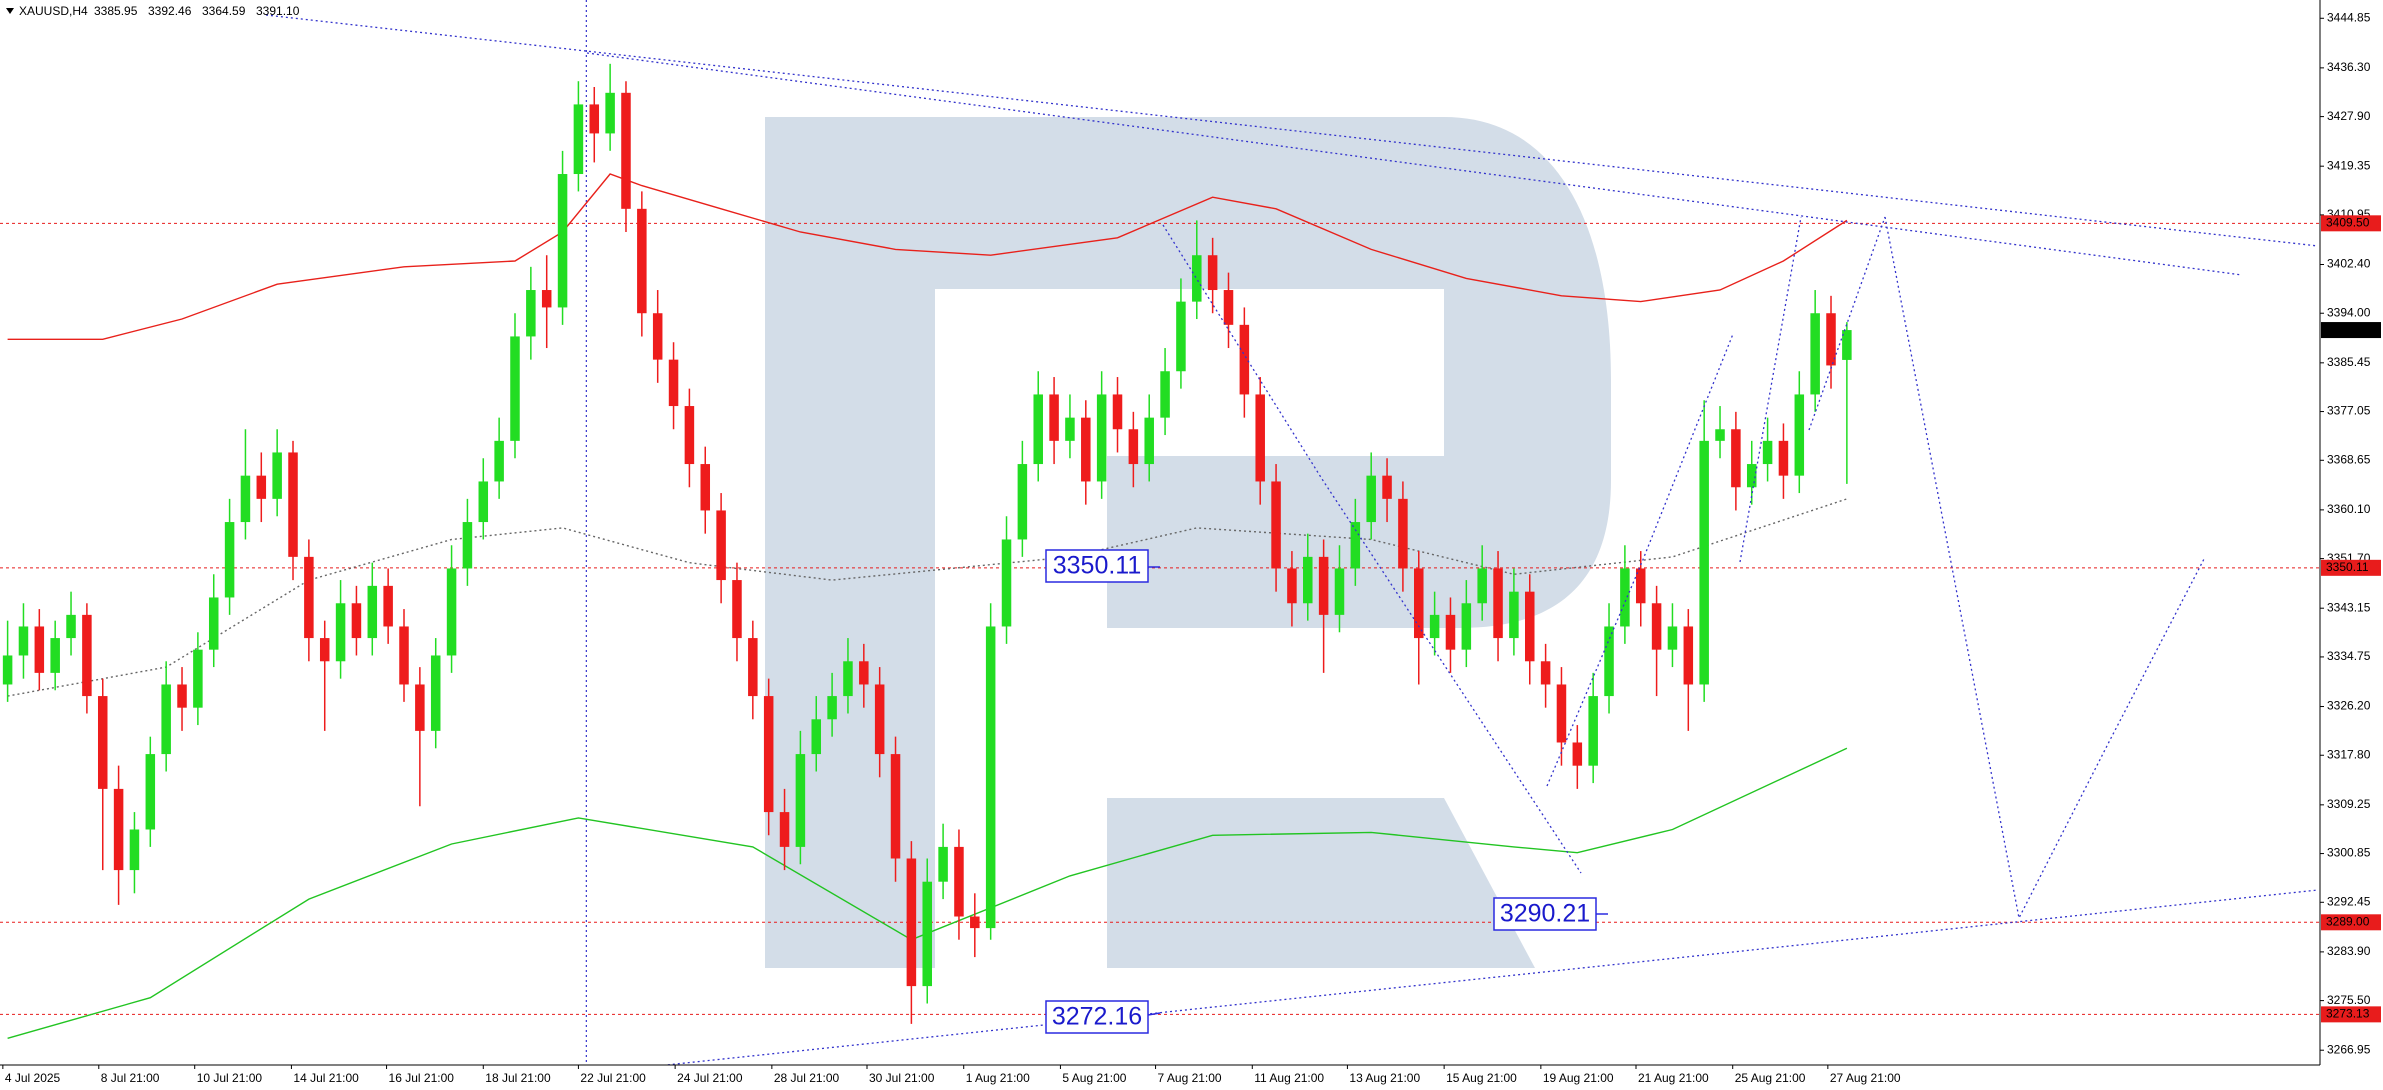 Image resolution: width=2383 pixels, height=1090 pixels. I want to click on trend-line, so click(1478, 979).